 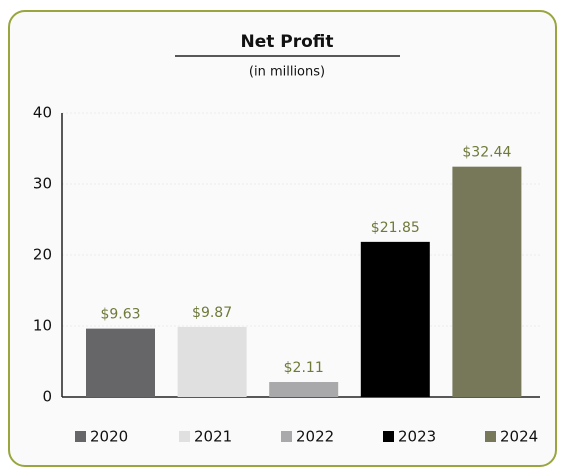 What do you see at coordinates (395, 228) in the screenshot?
I see `value-label: $21.85` at bounding box center [395, 228].